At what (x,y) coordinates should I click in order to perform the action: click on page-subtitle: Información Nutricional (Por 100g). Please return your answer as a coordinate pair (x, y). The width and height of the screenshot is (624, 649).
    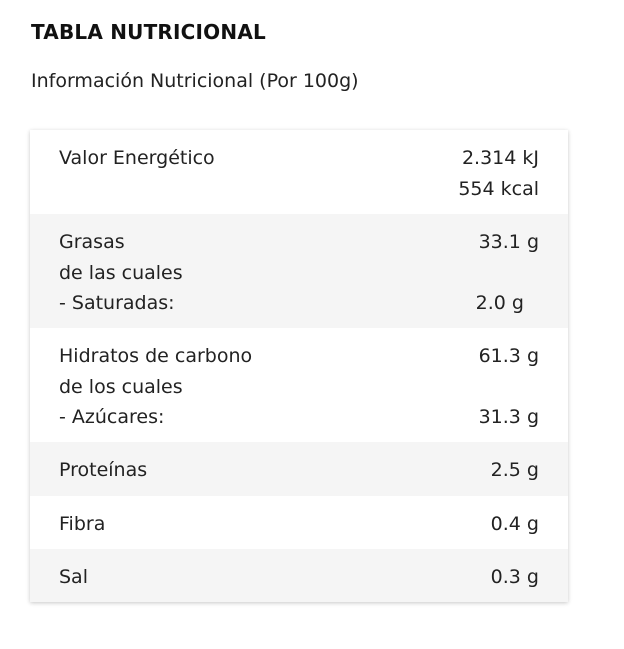
    Looking at the image, I should click on (195, 81).